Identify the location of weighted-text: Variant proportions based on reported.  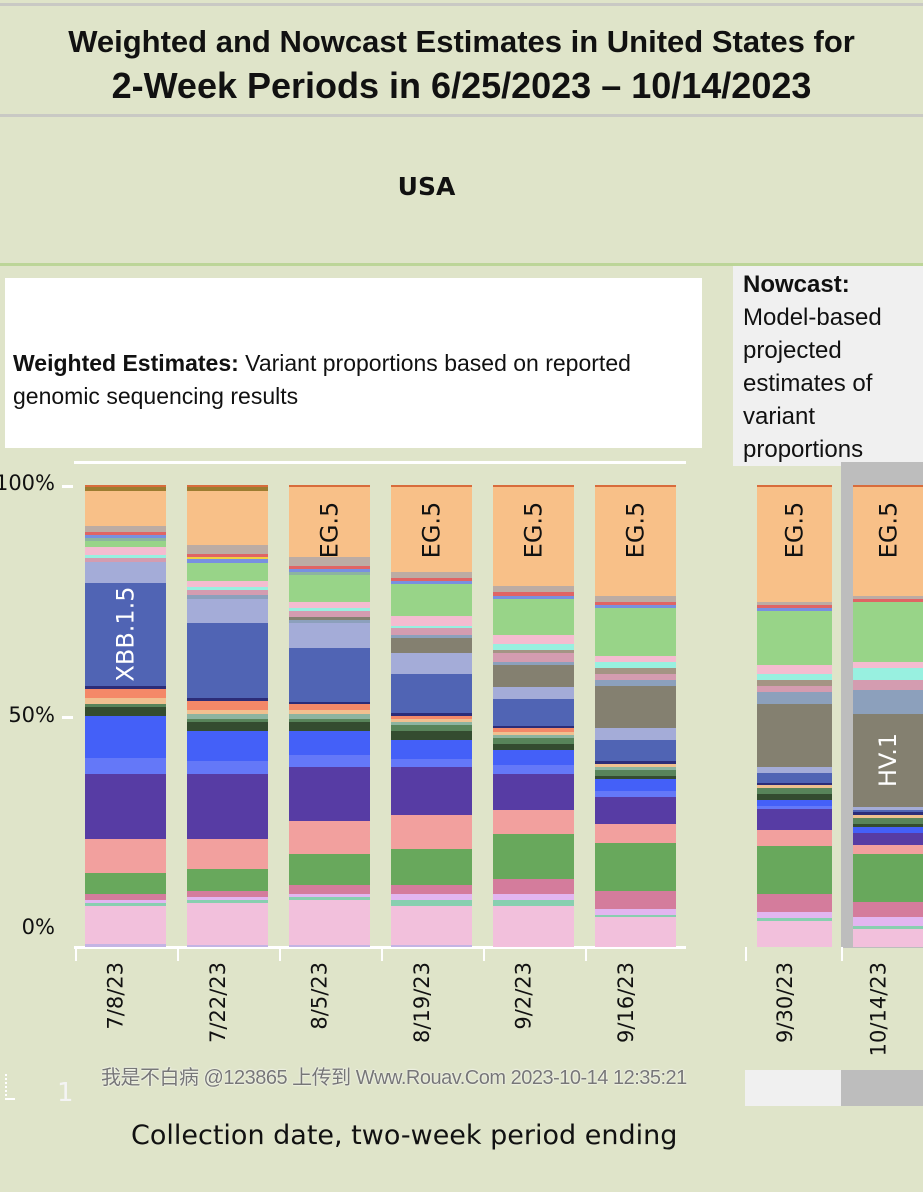
(434, 363).